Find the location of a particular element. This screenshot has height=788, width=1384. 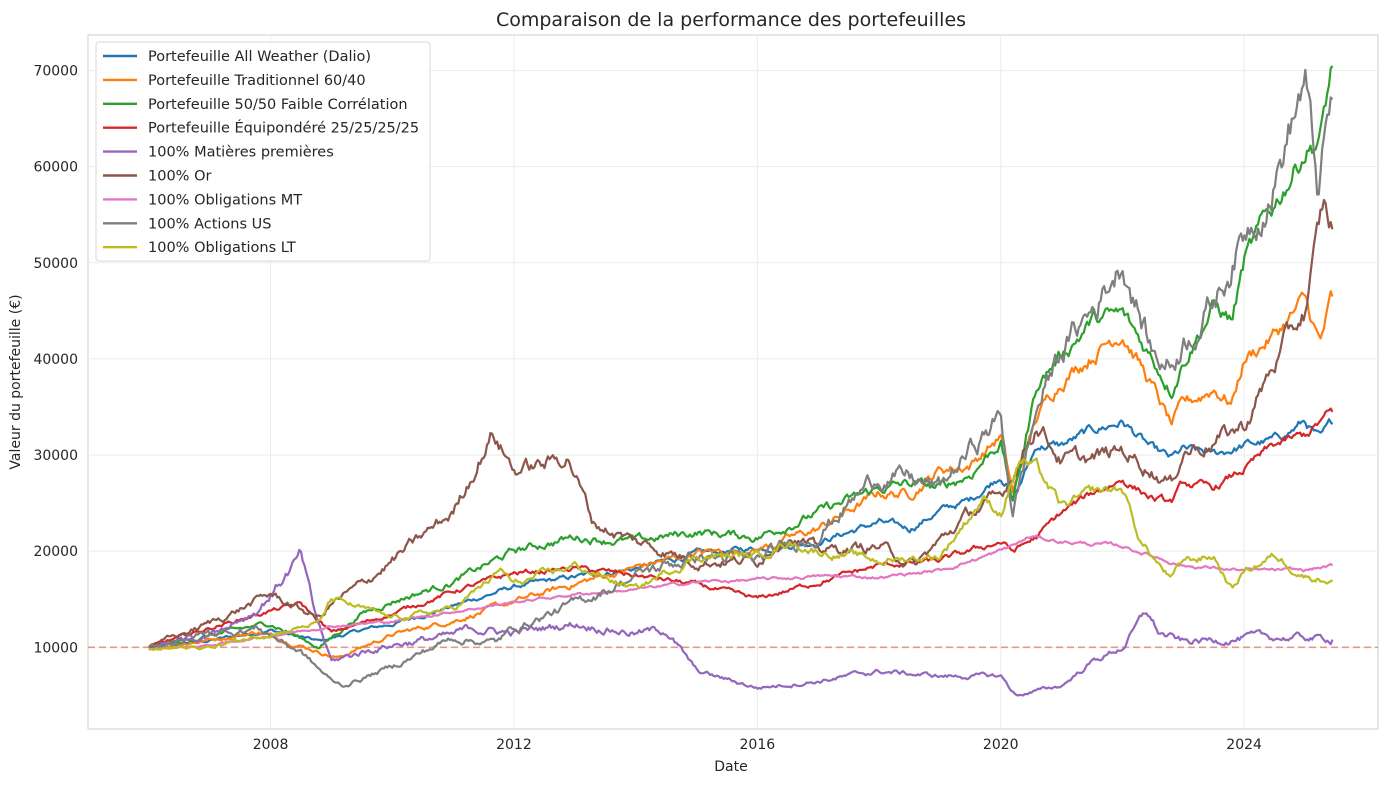

legend-label: 100% Actions US is located at coordinates (209, 224).